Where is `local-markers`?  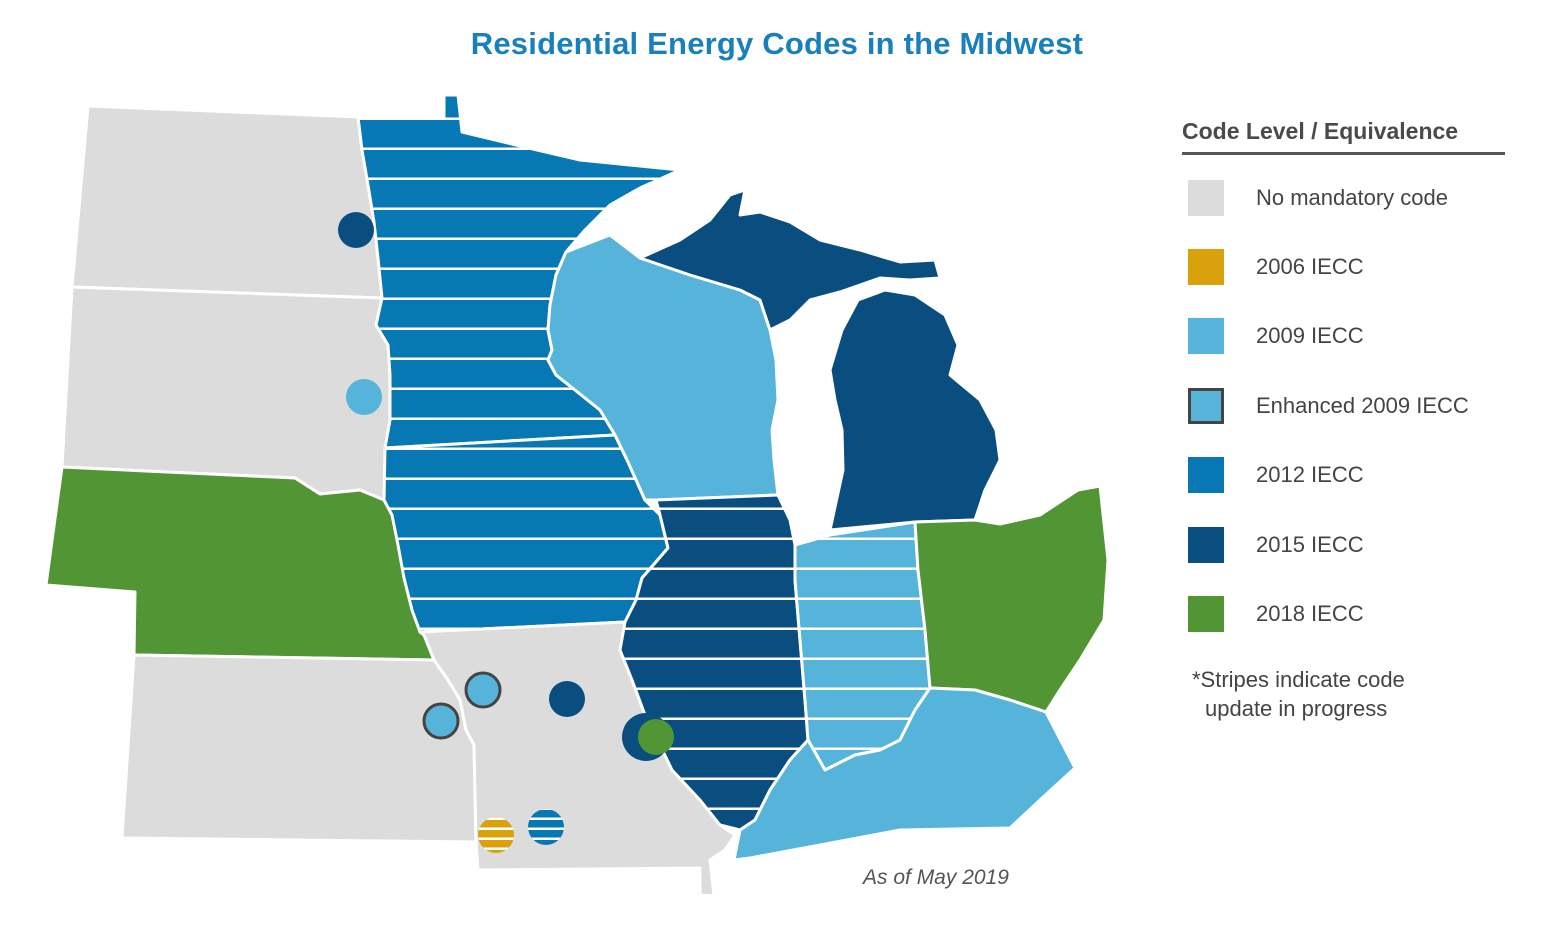 local-markers is located at coordinates (506, 532).